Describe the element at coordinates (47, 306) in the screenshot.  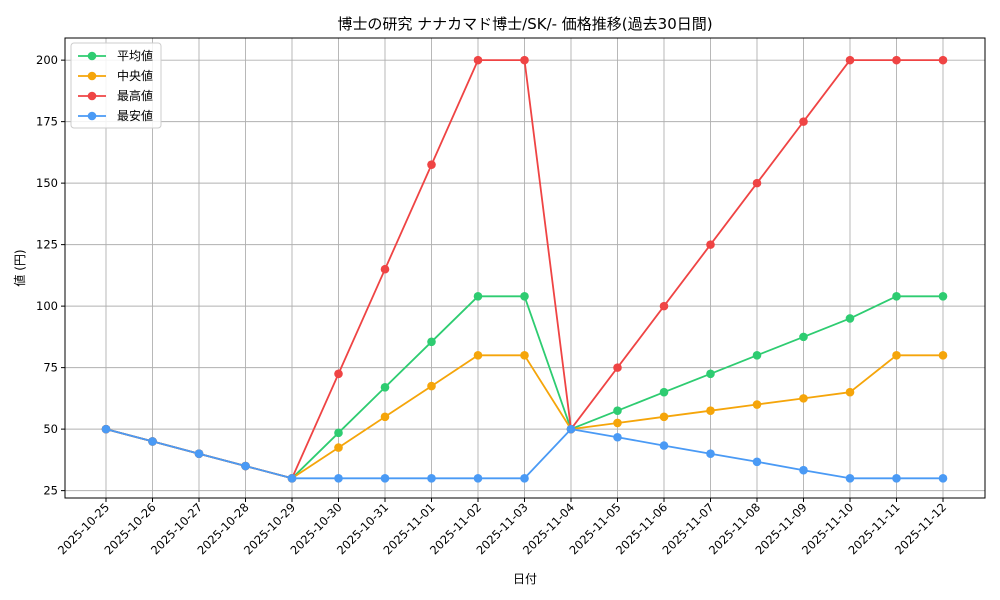
I see `y-tick-label: 100` at that location.